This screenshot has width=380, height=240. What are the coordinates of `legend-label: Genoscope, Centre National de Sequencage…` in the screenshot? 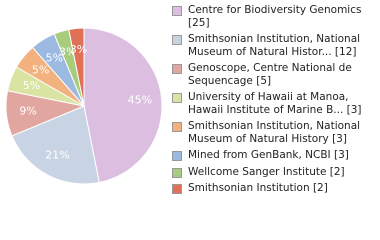 It's located at (270, 74).